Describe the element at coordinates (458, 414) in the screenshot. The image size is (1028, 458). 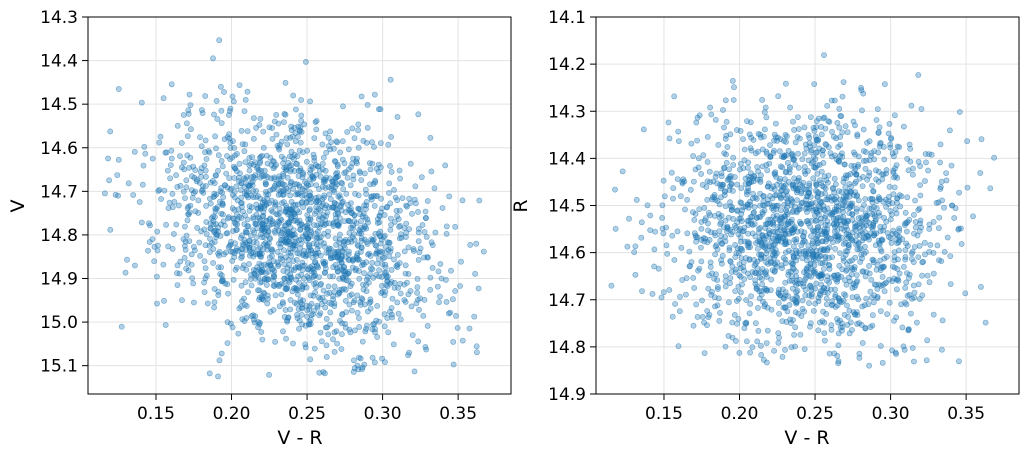
I see `x-tick-label: 0.35` at that location.